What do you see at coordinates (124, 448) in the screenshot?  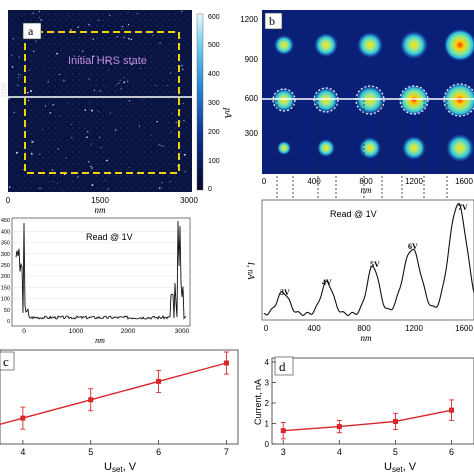 I see `x-axis-c: 4 5 6 7` at bounding box center [124, 448].